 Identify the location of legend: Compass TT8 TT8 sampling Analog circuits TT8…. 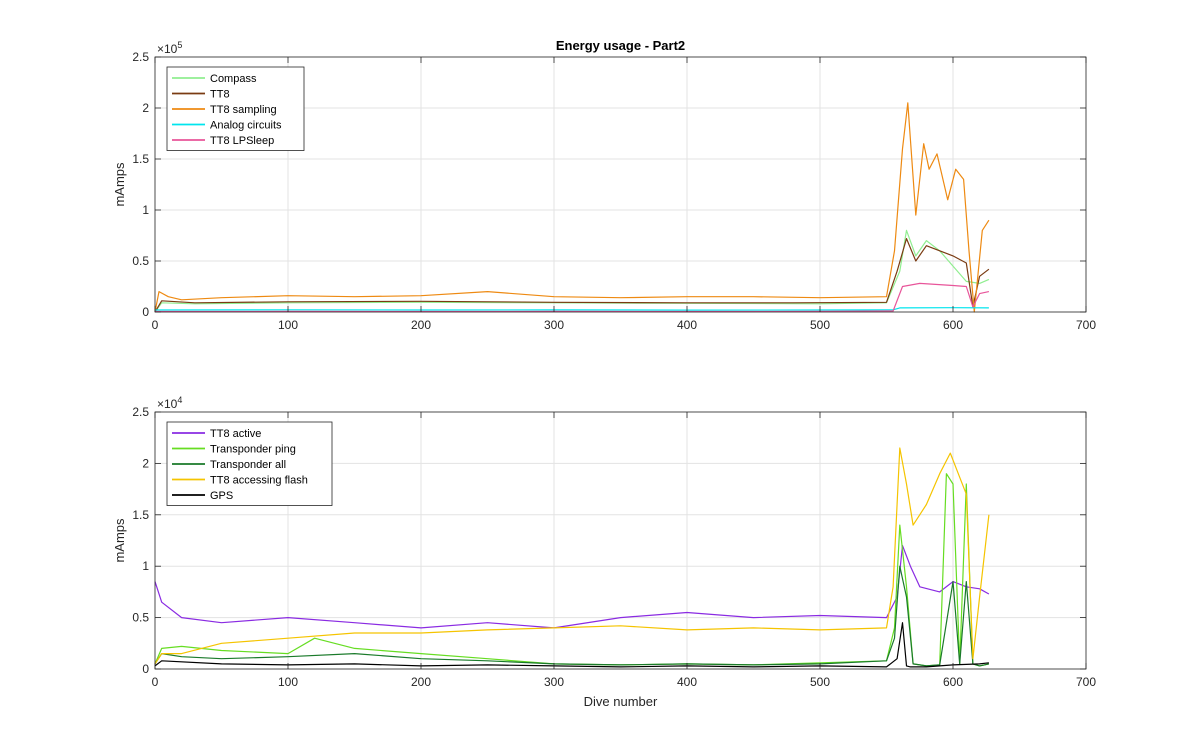
(235, 108).